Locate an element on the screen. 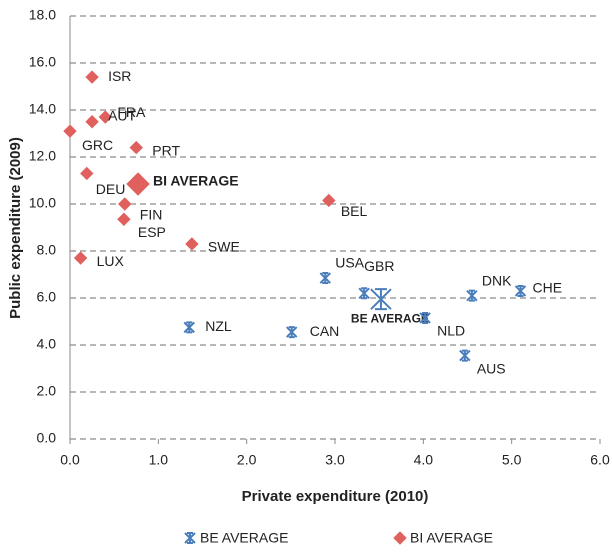  y-tick-label: 4.0 is located at coordinates (47, 344).